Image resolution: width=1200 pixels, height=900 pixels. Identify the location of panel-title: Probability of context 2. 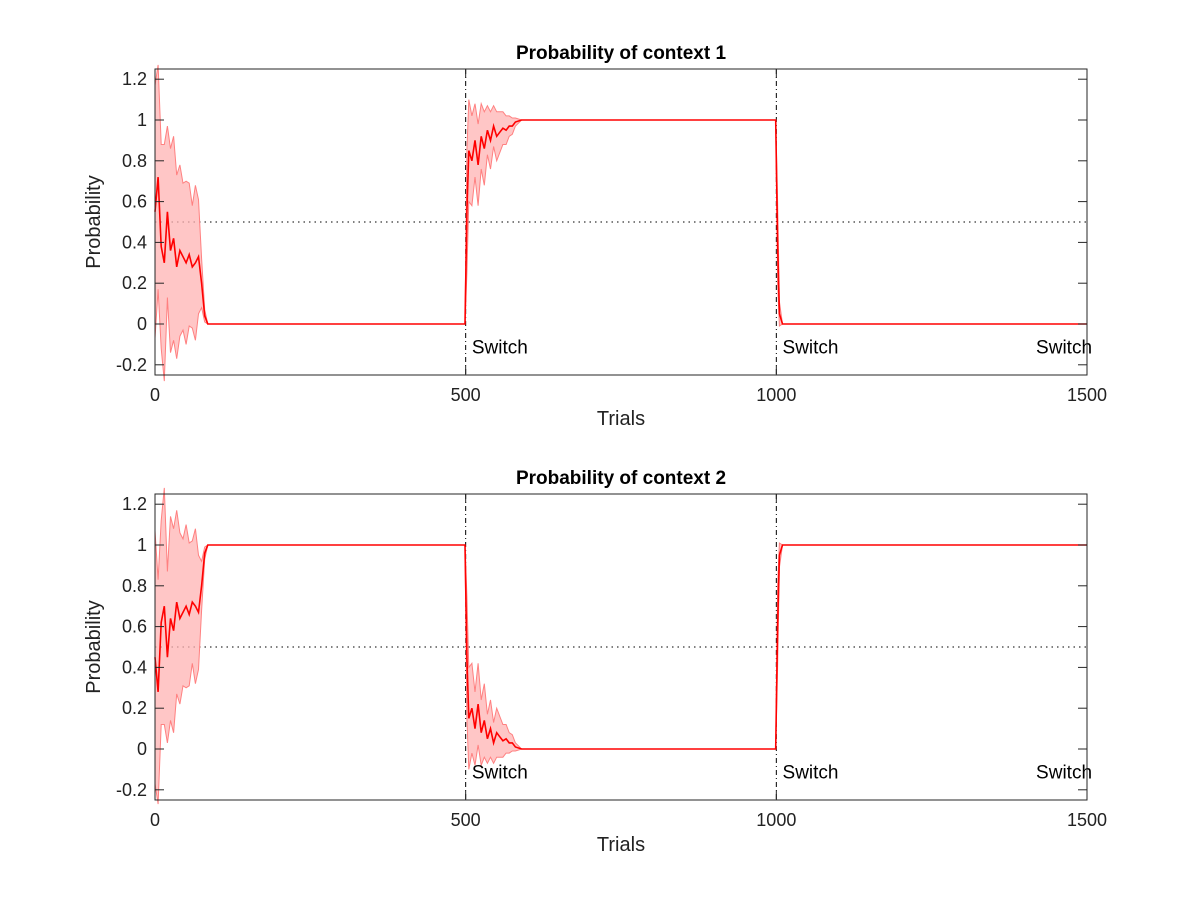
(621, 478).